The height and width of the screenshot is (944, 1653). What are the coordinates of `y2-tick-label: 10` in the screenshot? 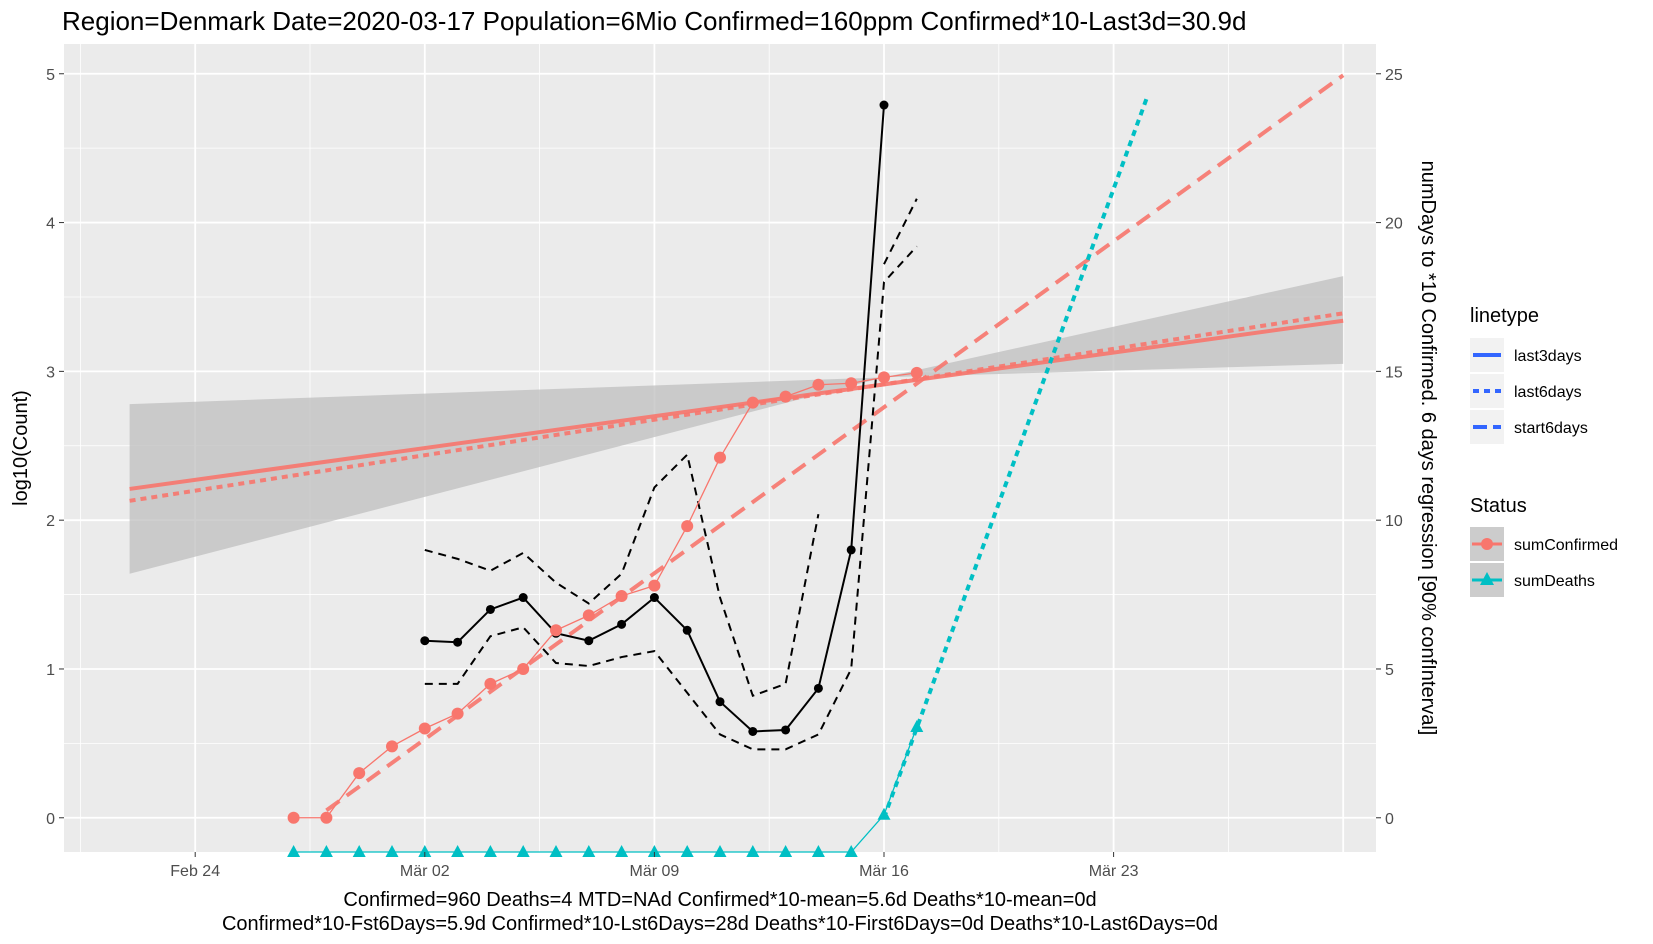 It's located at (1394, 521).